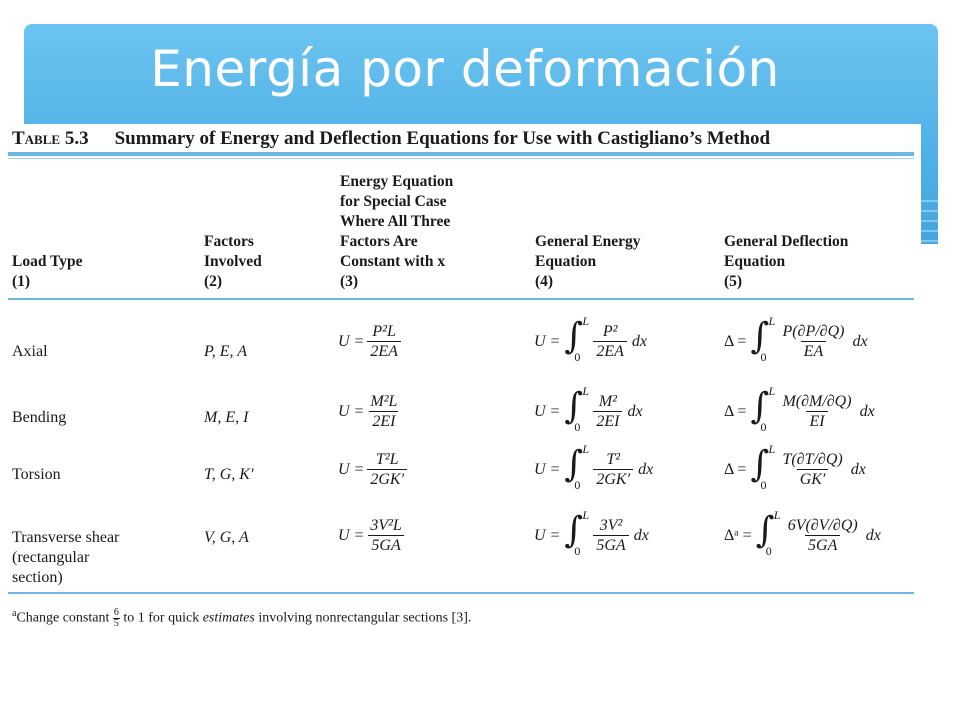 The image size is (960, 720). I want to click on header-load-type: Load Type (1), so click(47, 271).